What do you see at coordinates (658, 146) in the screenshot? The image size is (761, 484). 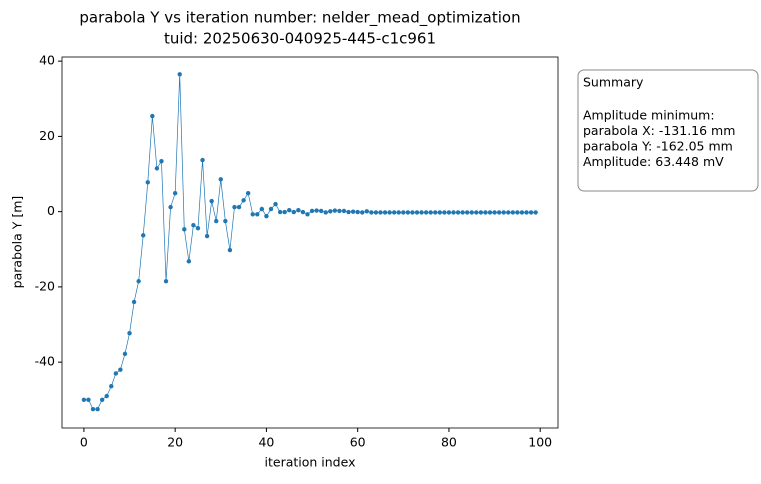 I see `summary-line: parabola Y: -162.05 mm` at bounding box center [658, 146].